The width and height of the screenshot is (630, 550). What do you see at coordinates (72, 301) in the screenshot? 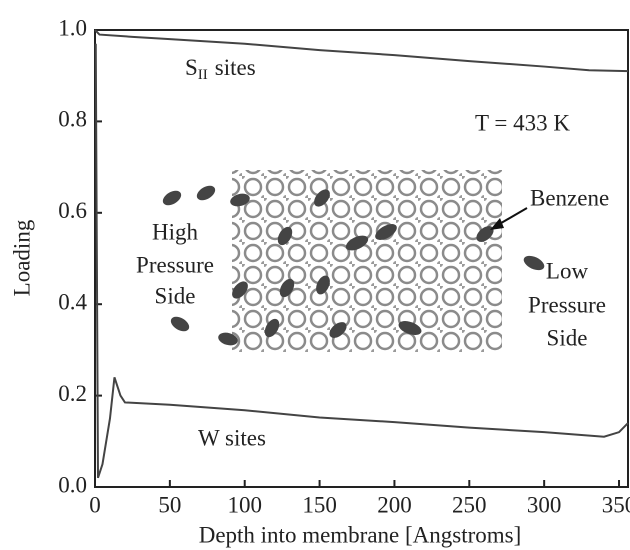
I see `y-tick-label: 0.4` at bounding box center [72, 301].